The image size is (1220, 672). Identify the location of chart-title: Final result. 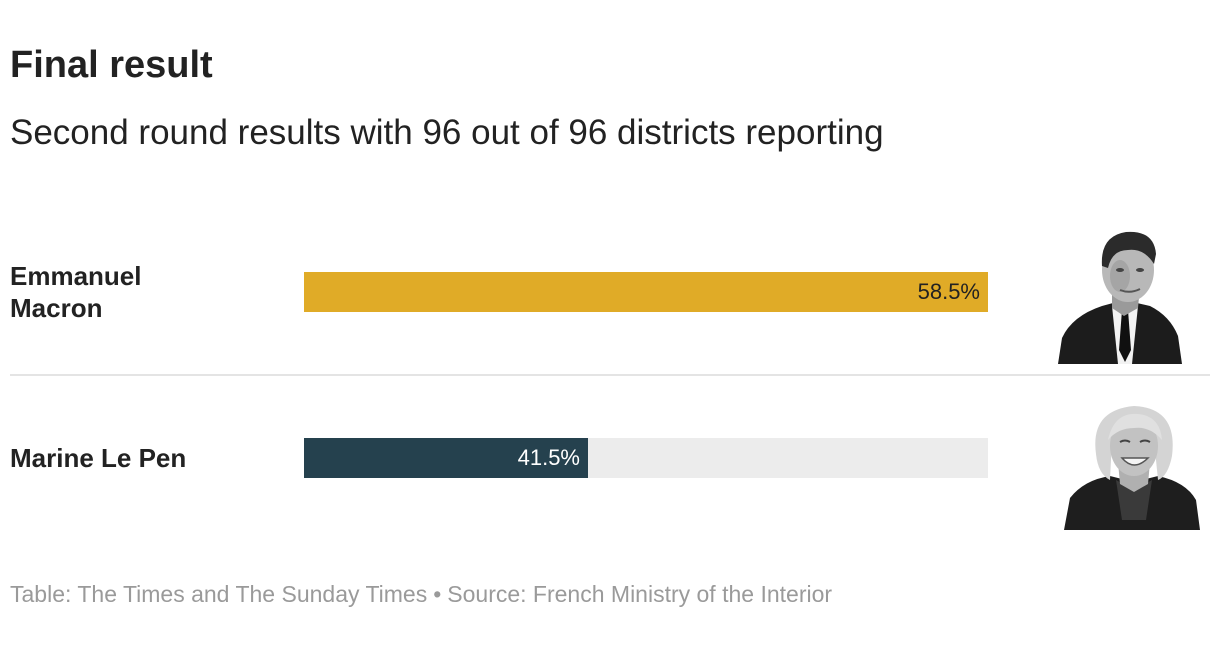
(111, 65).